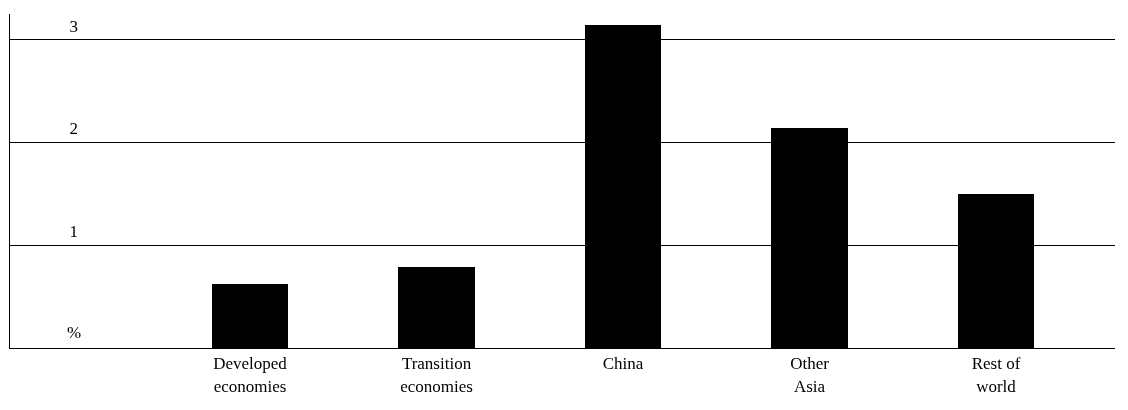 The width and height of the screenshot is (1128, 410). What do you see at coordinates (810, 375) in the screenshot?
I see `x-tick-label: Other Asia` at bounding box center [810, 375].